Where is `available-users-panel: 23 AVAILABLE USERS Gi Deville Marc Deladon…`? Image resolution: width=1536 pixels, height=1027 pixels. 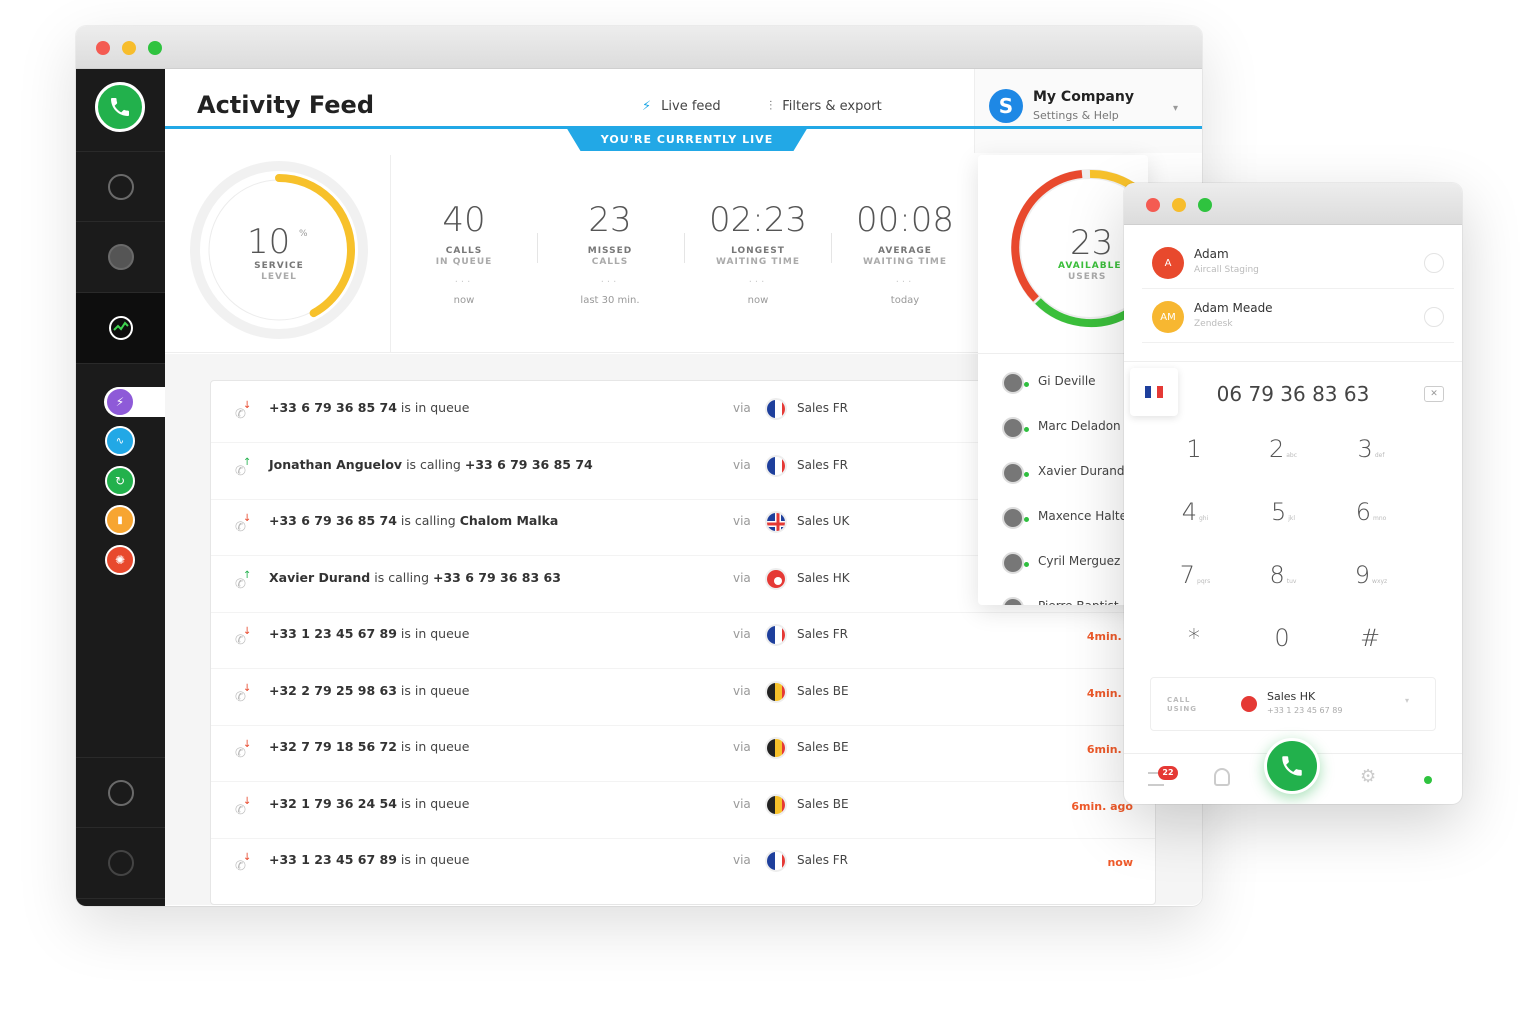
available-users-panel: 23 AVAILABLE USERS Gi Deville Marc Deladon… is located at coordinates (1063, 380).